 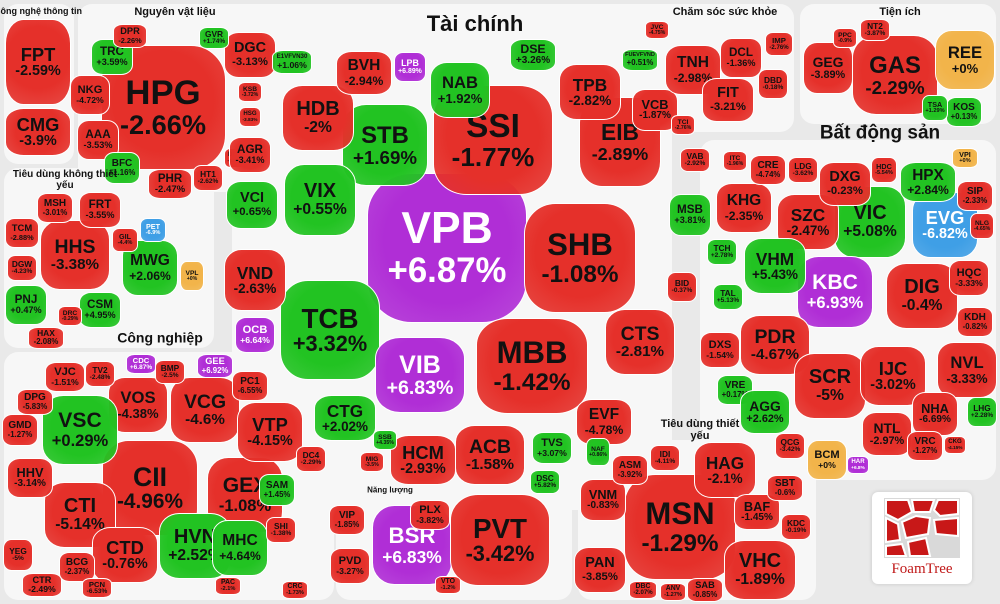 I want to click on stock-tile: NTL -2.97%, so click(x=887, y=434).